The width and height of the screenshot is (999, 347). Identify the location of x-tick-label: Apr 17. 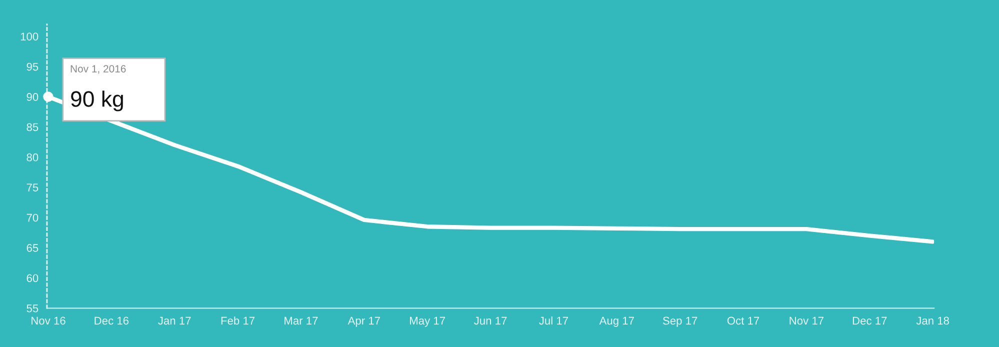
(364, 321).